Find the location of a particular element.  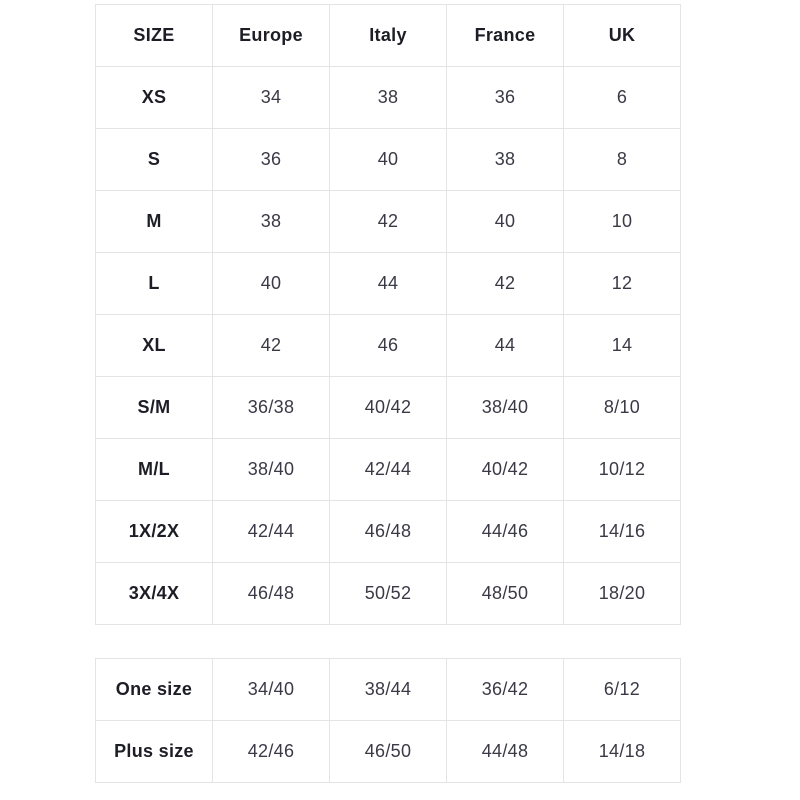

size-label: M is located at coordinates (154, 221).